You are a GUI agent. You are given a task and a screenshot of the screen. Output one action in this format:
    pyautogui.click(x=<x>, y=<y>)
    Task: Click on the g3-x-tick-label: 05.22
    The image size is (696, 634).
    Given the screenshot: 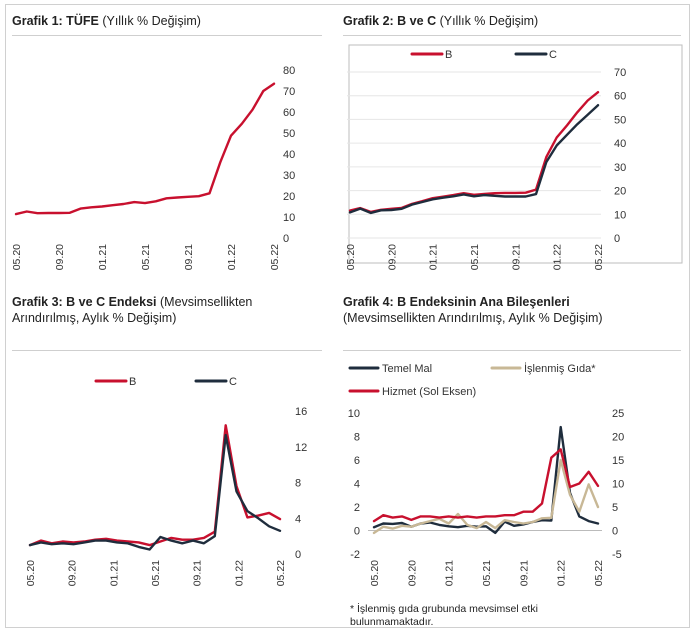 What is the action you would take?
    pyautogui.click(x=281, y=573)
    